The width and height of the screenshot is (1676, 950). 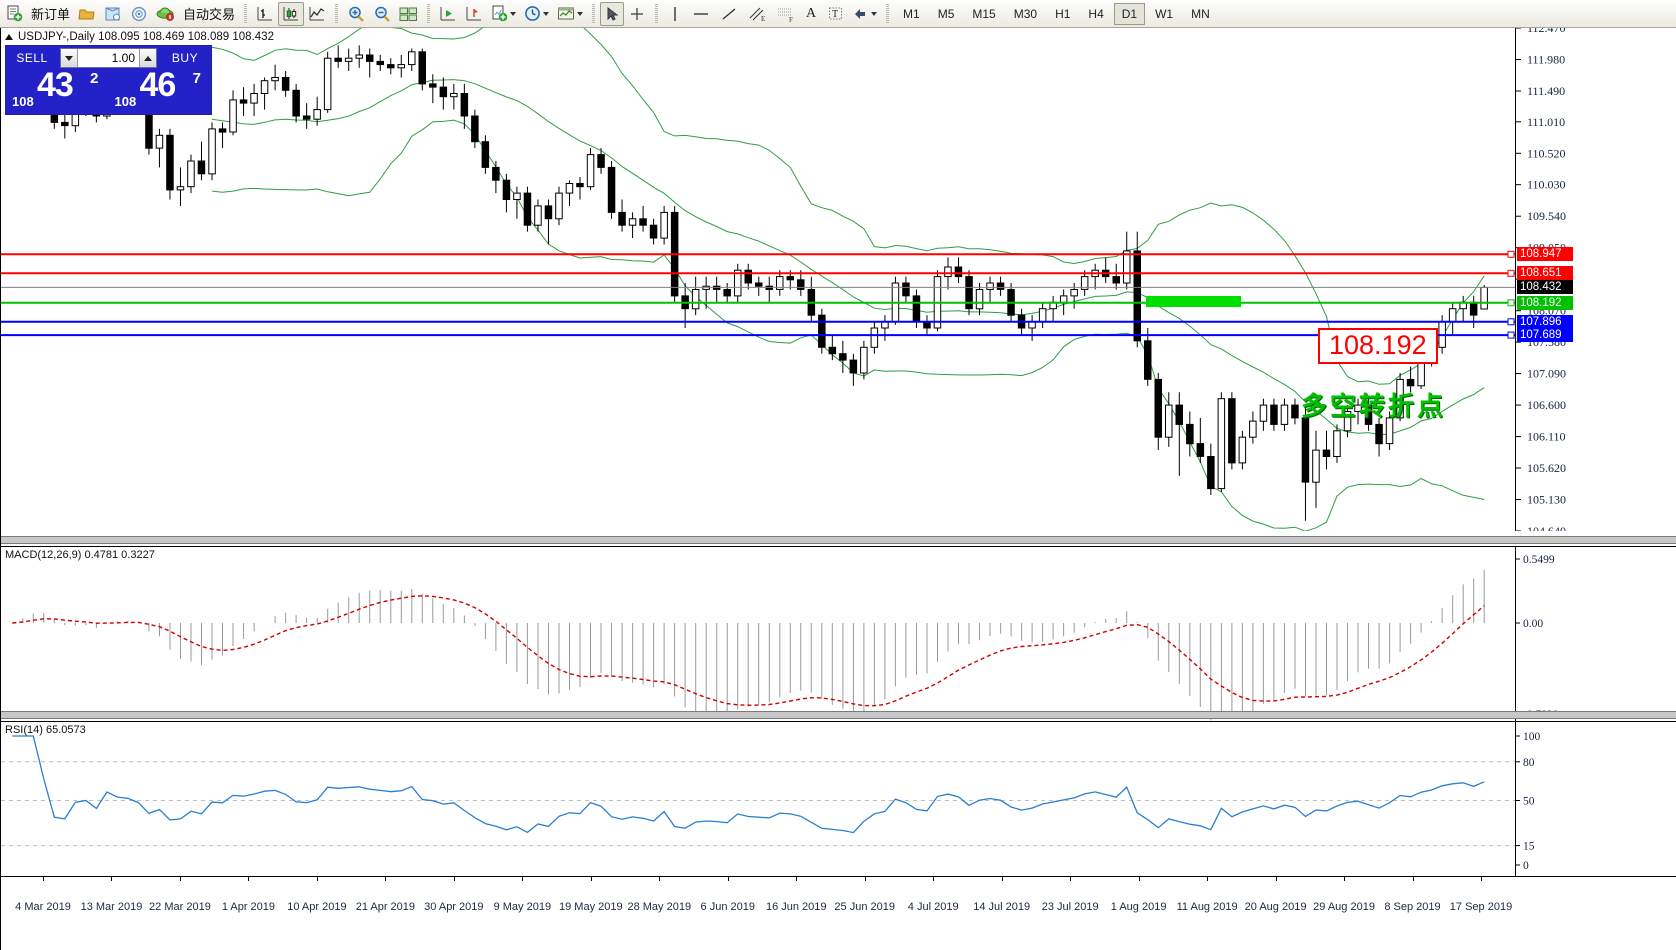 What do you see at coordinates (265, 14) in the screenshot?
I see `bar-chart-button` at bounding box center [265, 14].